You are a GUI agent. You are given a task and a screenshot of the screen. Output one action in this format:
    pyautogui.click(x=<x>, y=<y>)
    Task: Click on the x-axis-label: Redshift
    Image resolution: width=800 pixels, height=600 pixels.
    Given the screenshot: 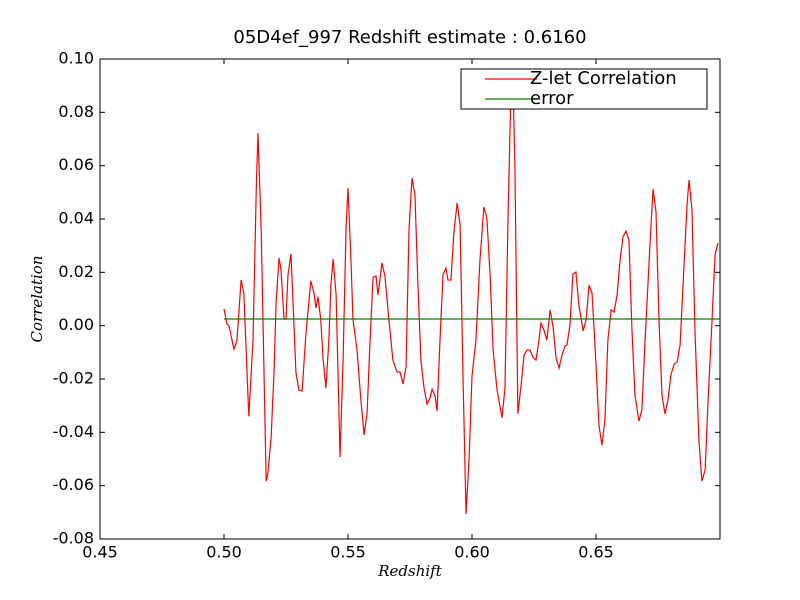 What is the action you would take?
    pyautogui.click(x=409, y=571)
    